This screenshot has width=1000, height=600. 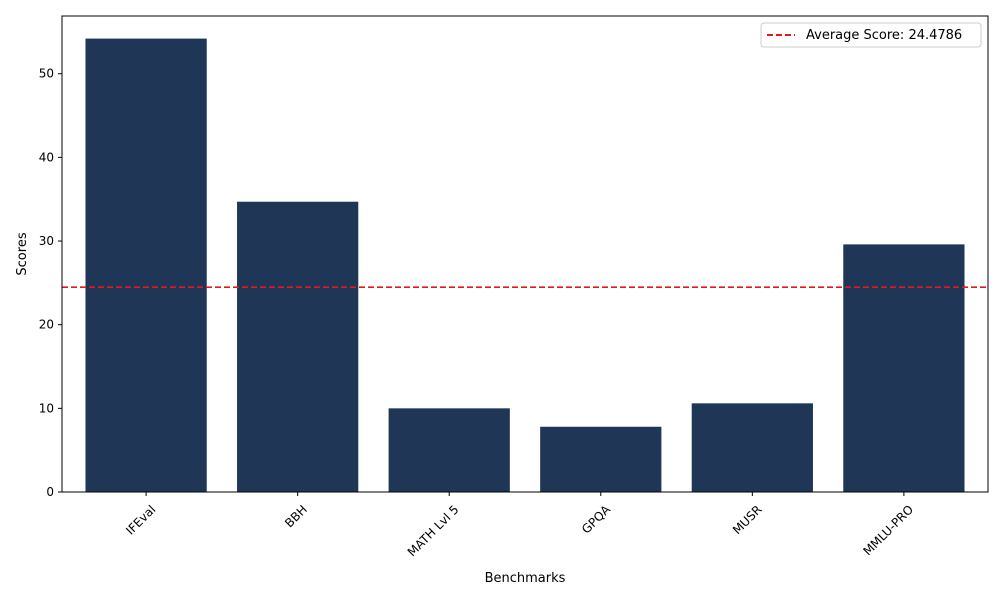 What do you see at coordinates (140, 519) in the screenshot?
I see `x-tick-label: IFEval` at bounding box center [140, 519].